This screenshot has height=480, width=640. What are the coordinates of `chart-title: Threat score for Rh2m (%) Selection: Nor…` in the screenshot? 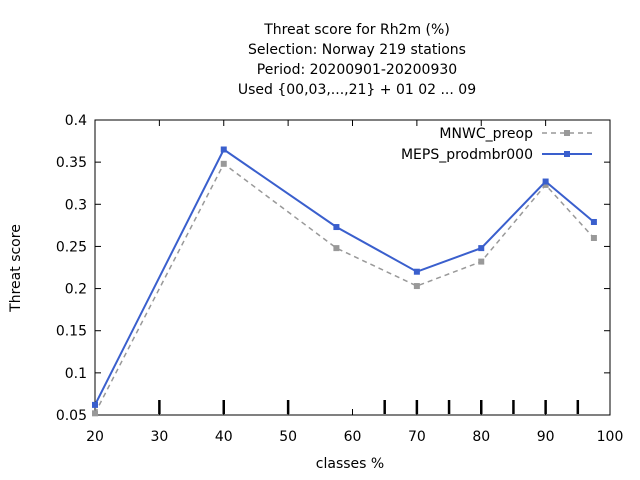 It's located at (357, 60).